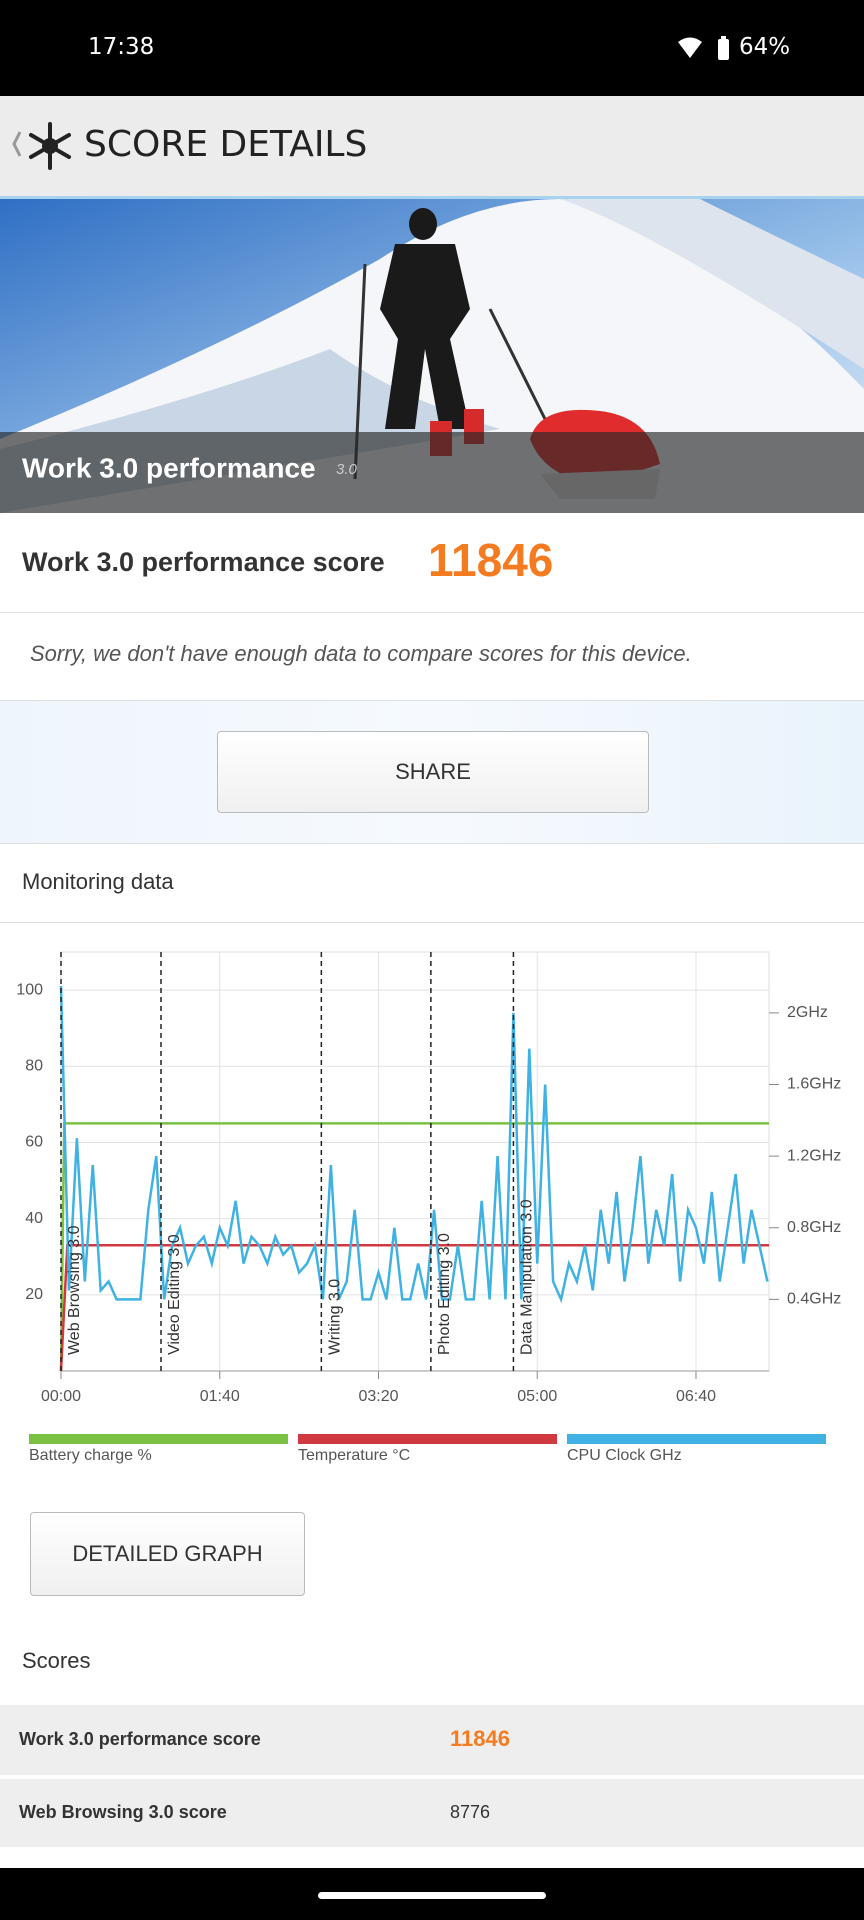 The width and height of the screenshot is (864, 1920). I want to click on back-logo, so click(41, 146).